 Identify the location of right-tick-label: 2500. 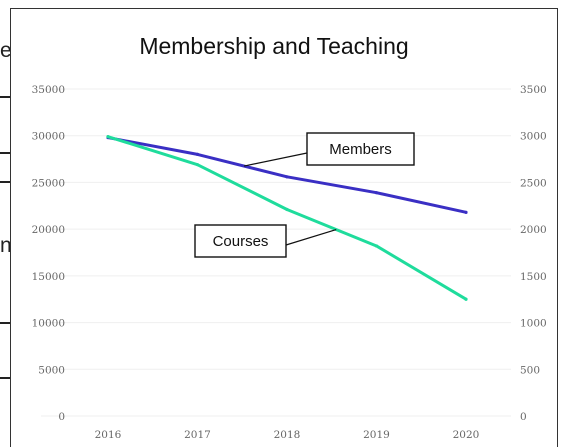
(533, 183).